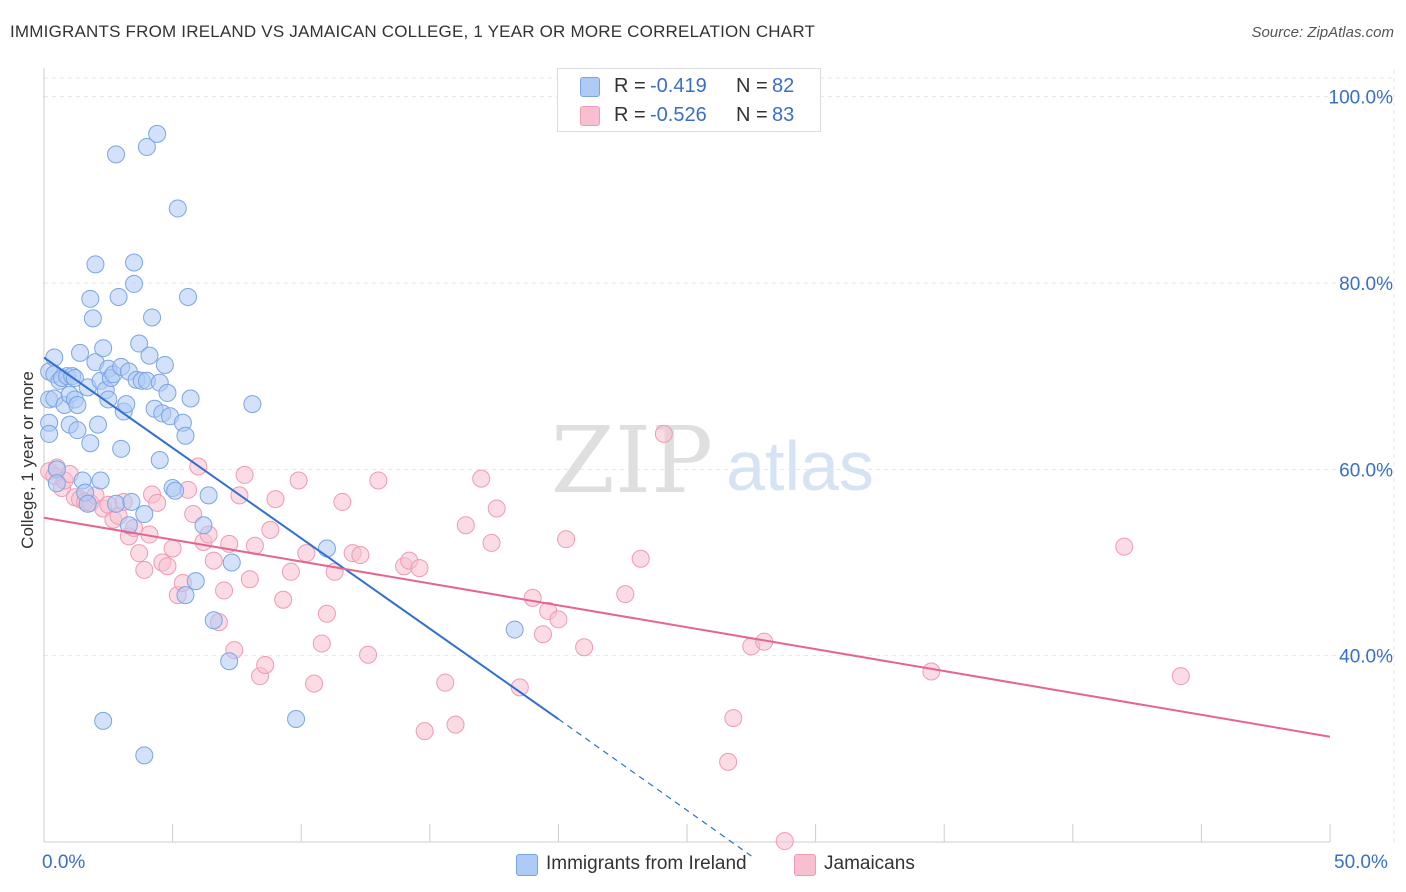  I want to click on legend-label: Immigrants from Ireland, so click(646, 863).